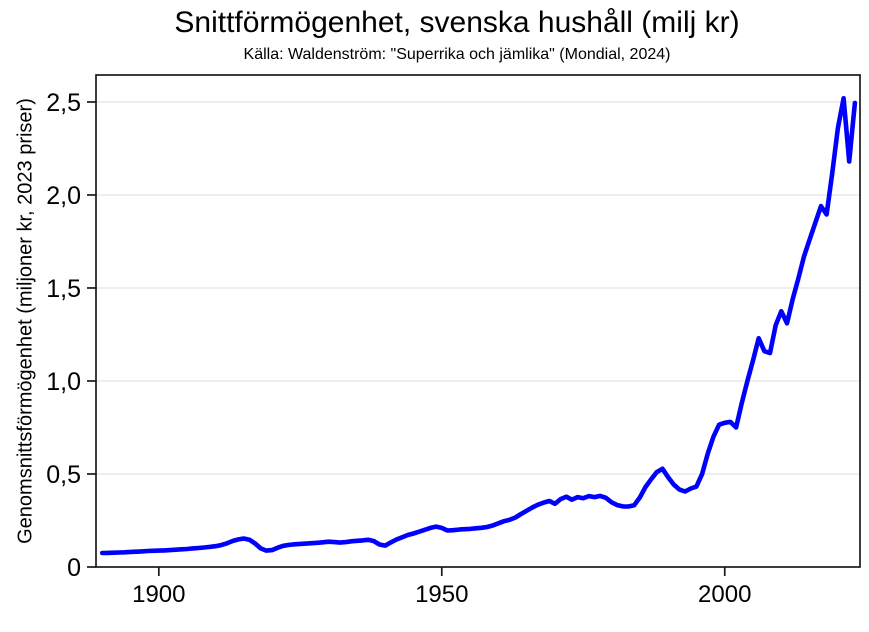 Image resolution: width=869 pixels, height=632 pixels. Describe the element at coordinates (63, 103) in the screenshot. I see `y-tick-label: 2,5` at that location.